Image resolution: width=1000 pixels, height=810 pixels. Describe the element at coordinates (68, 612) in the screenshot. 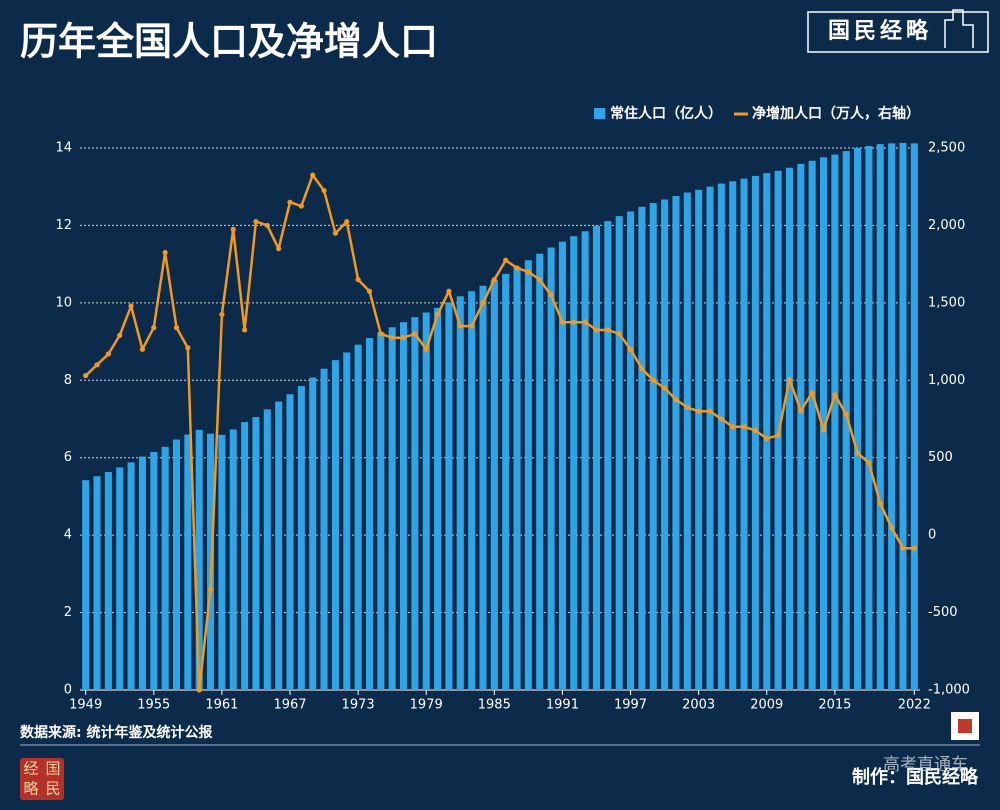

I see `y-tick-label: 2` at that location.